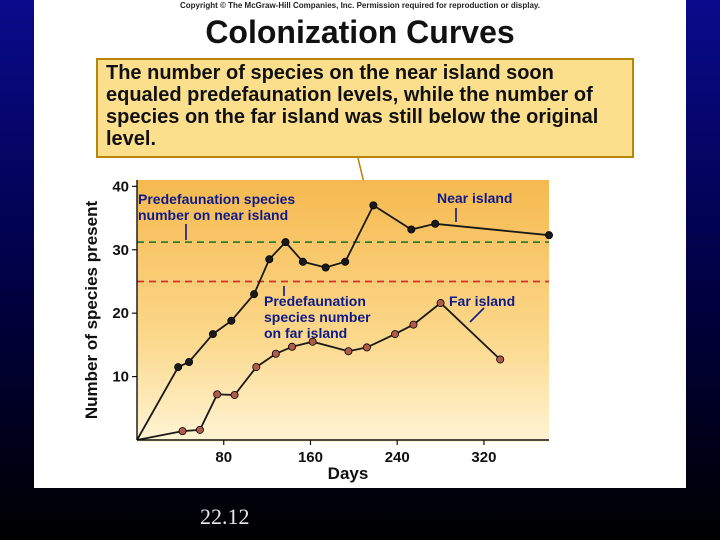 Image resolution: width=720 pixels, height=540 pixels. Describe the element at coordinates (120, 250) in the screenshot. I see `y-tick-label: 30` at that location.